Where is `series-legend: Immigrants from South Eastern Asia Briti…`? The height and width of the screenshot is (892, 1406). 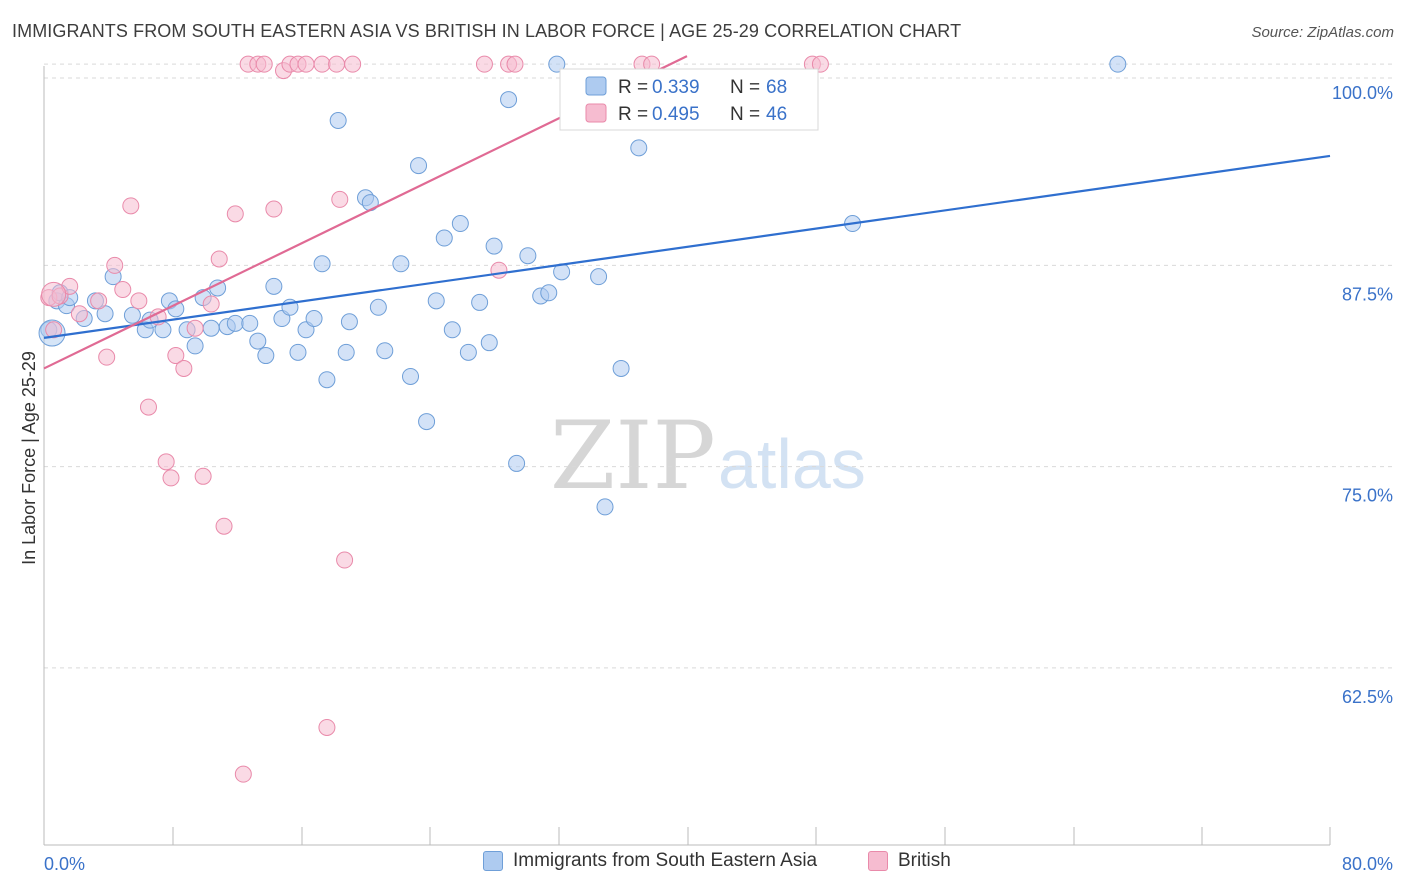
series-legend: Immigrants from South Eastern Asia Briti… is located at coordinates (703, 865).